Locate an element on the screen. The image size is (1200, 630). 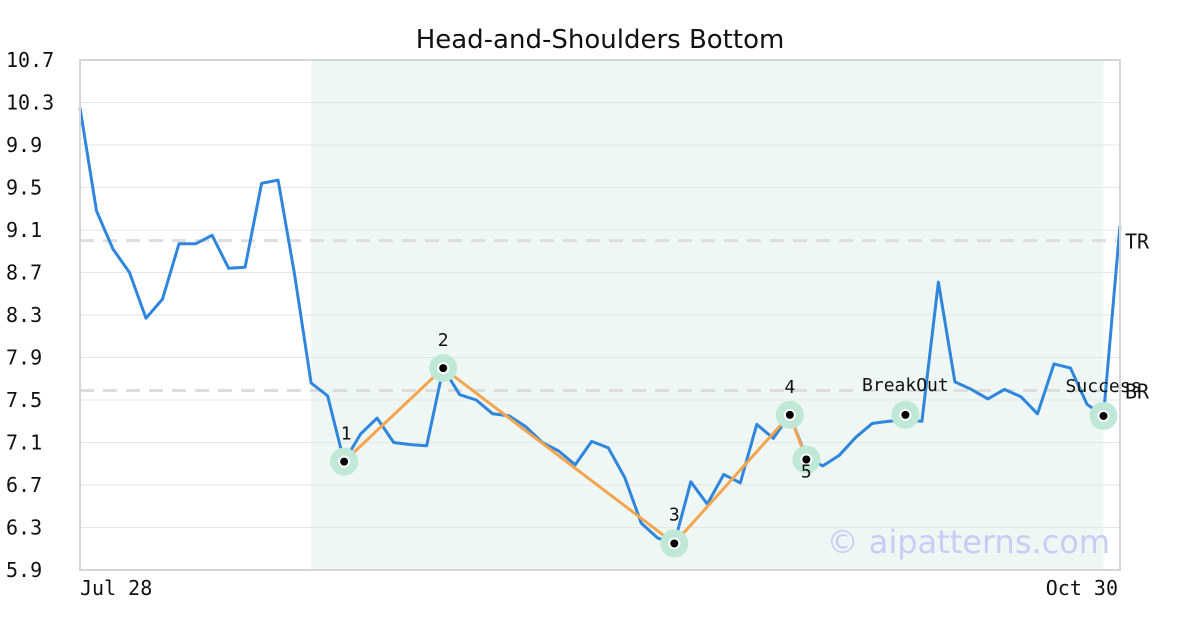
pattern-point-2-dot is located at coordinates (443, 368).